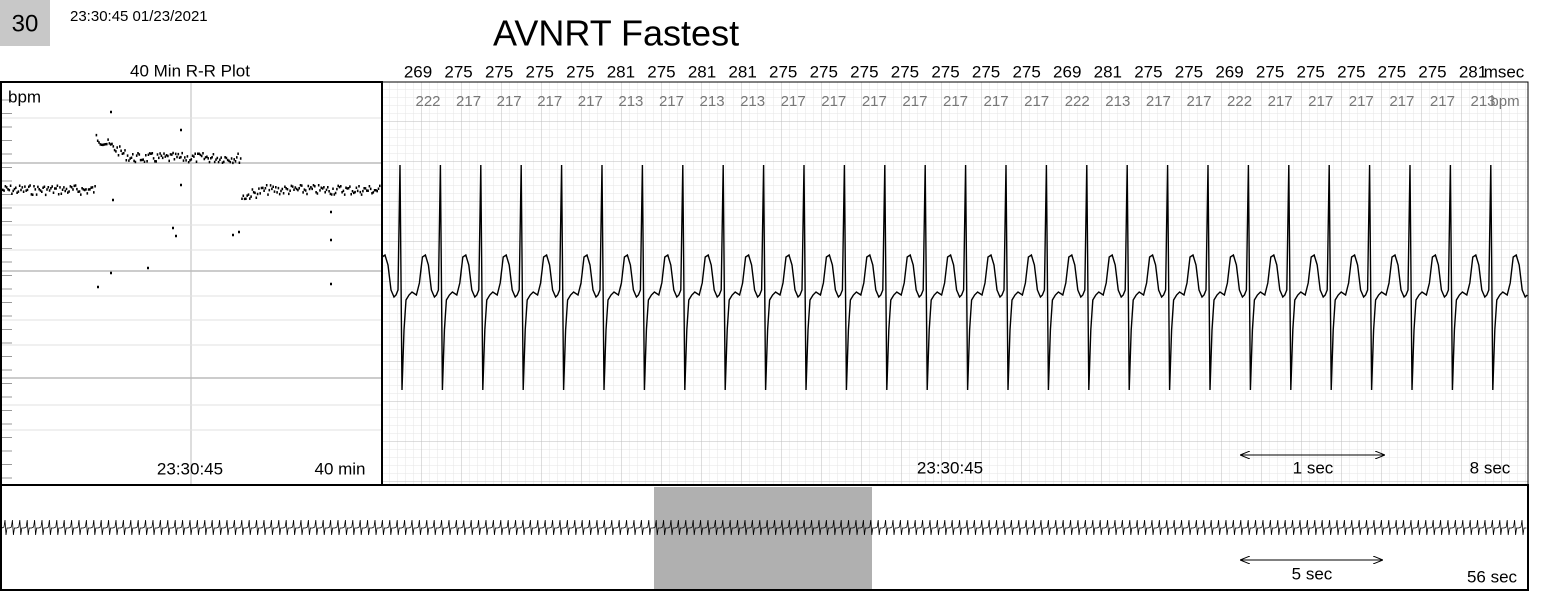  I want to click on rr-time: 23:30:45, so click(190, 468).